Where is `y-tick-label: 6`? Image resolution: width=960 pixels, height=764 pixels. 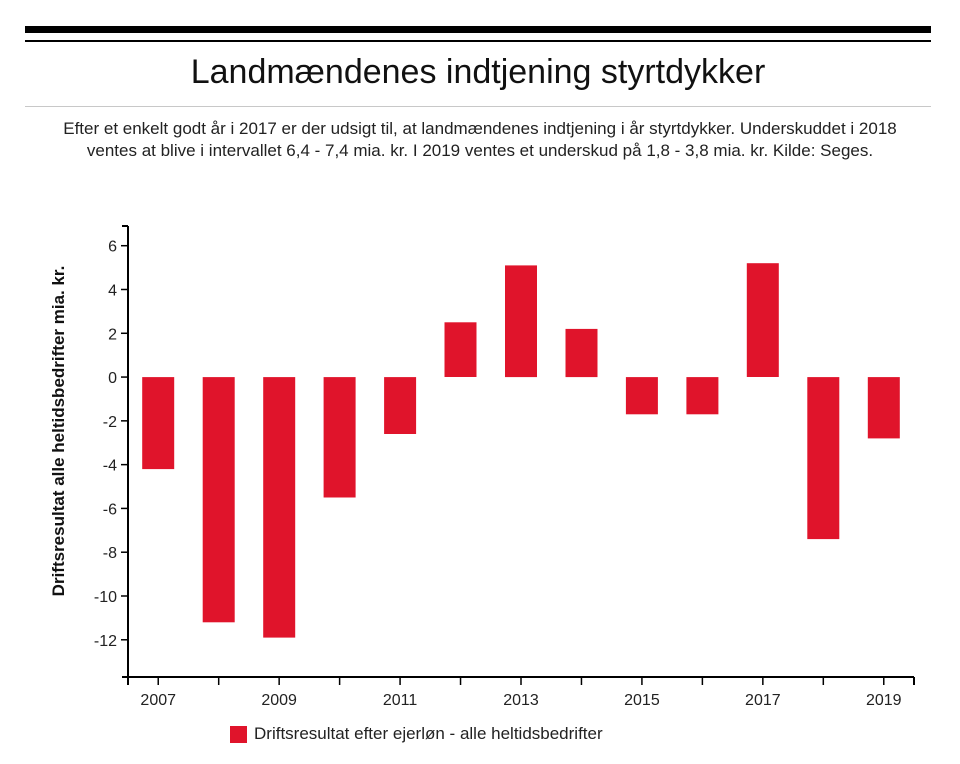 y-tick-label: 6 is located at coordinates (112, 247).